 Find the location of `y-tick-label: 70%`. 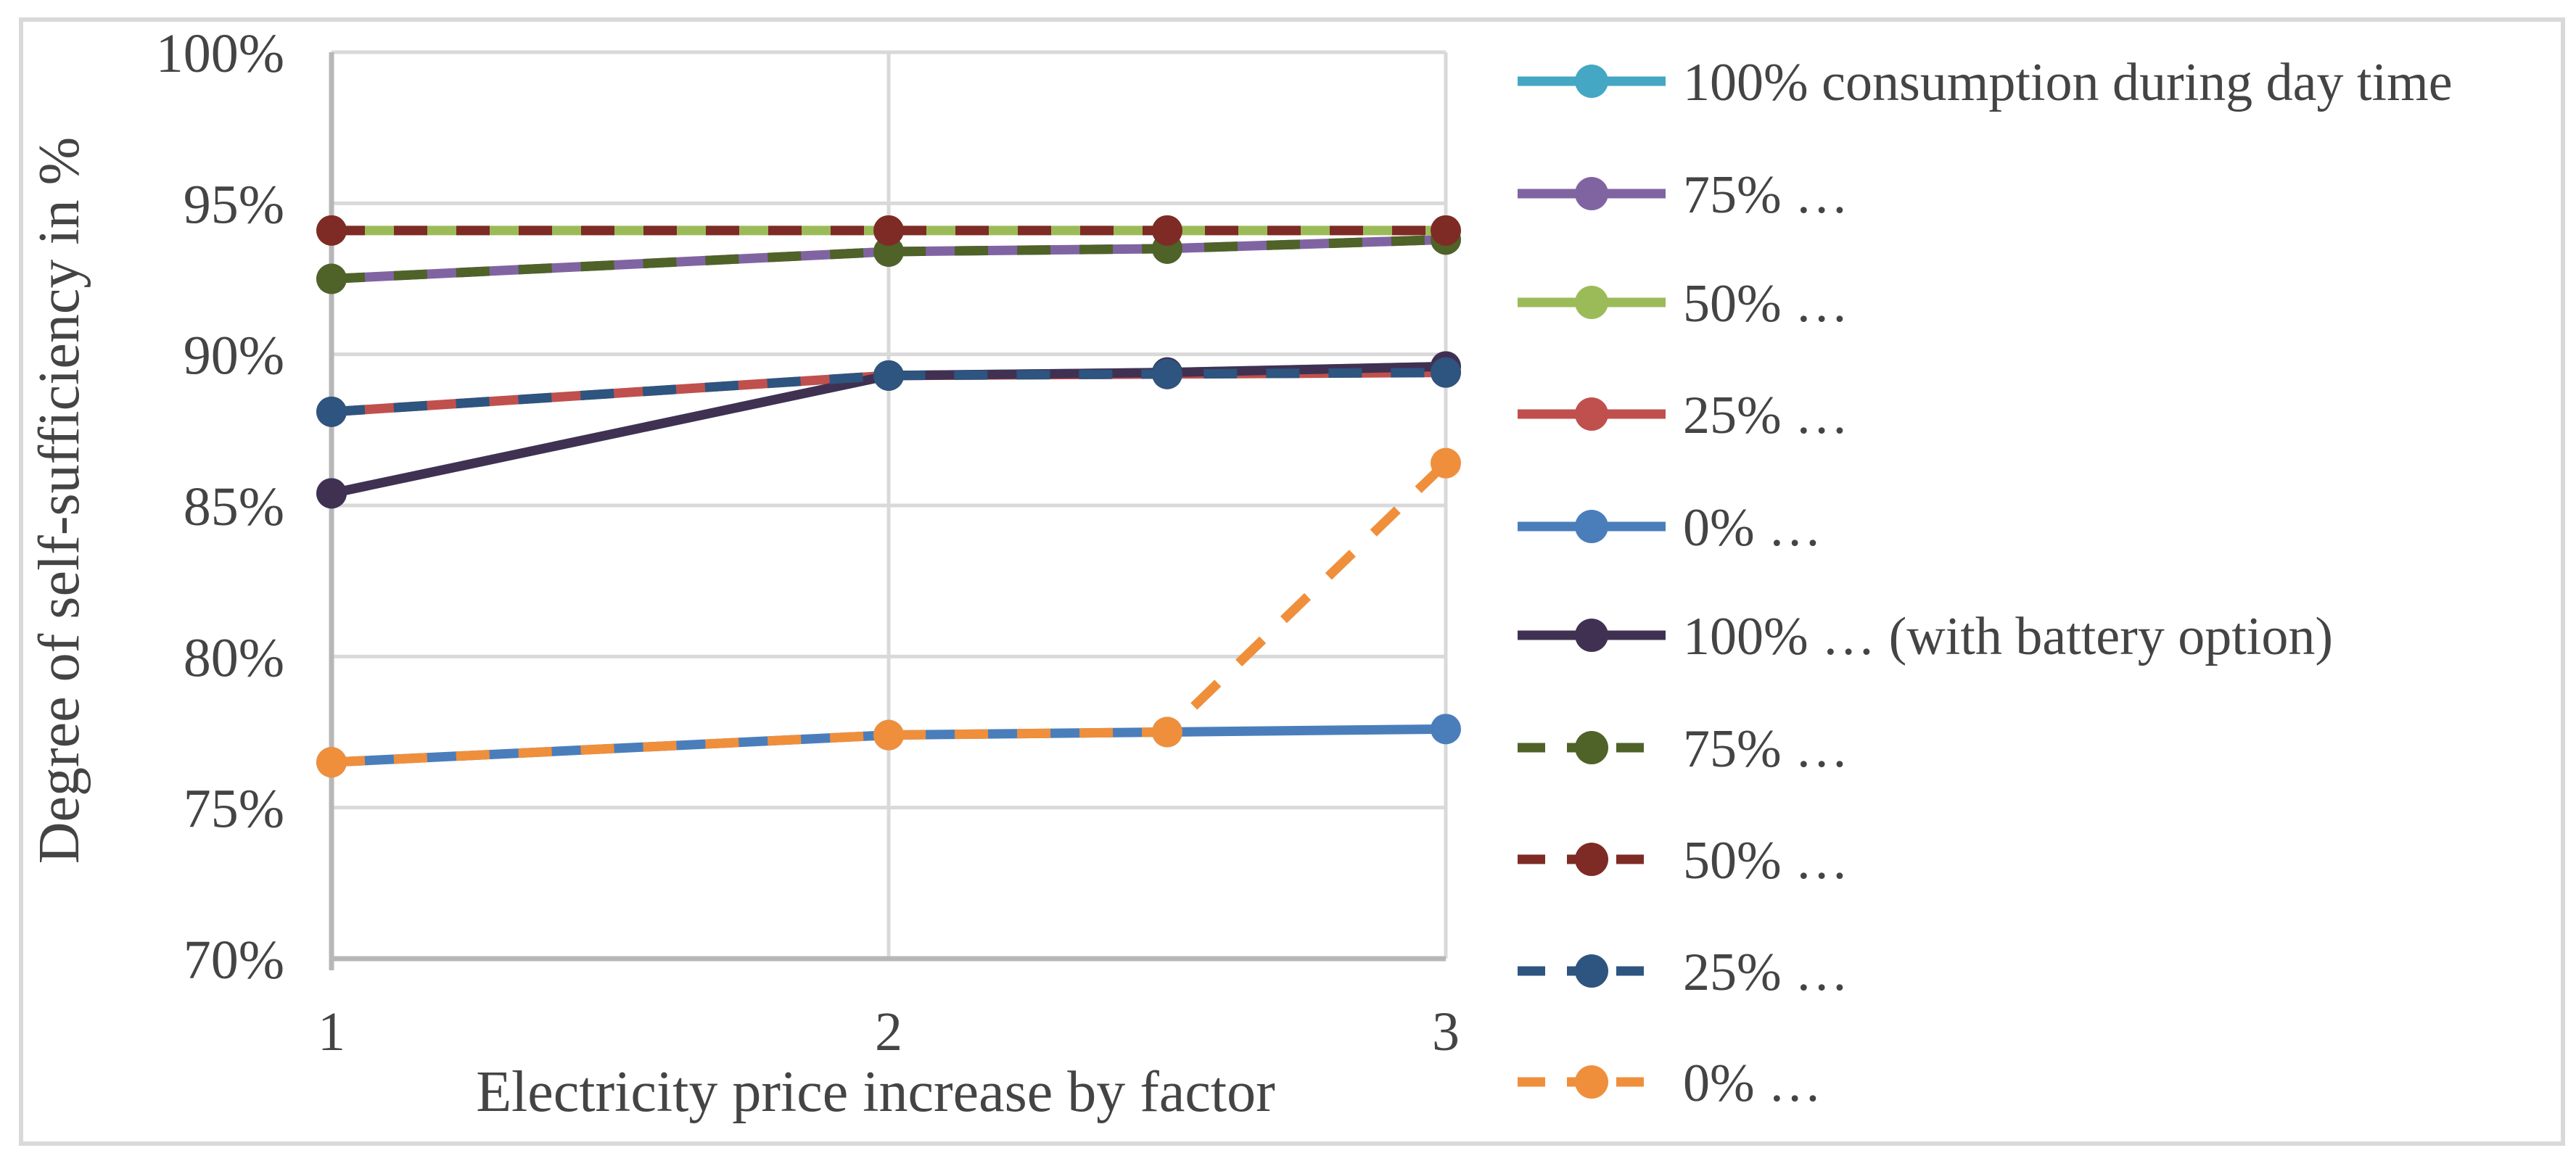

y-tick-label: 70% is located at coordinates (234, 961).